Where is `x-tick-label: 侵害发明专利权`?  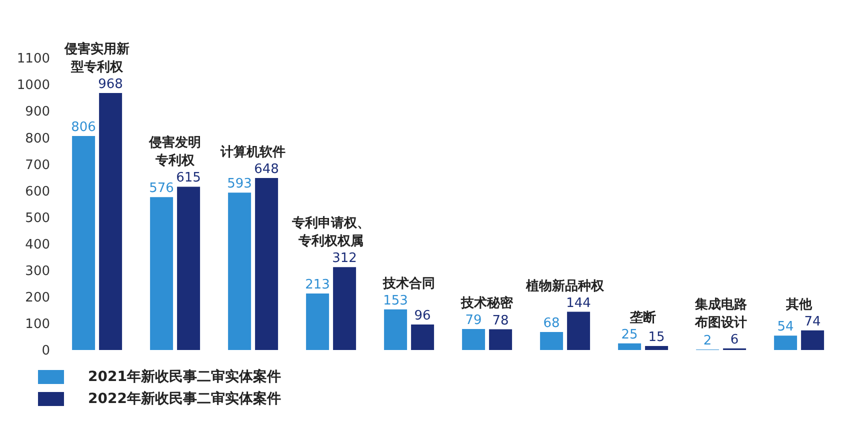
x-tick-label: 侵害发明专利权 is located at coordinates (175, 151).